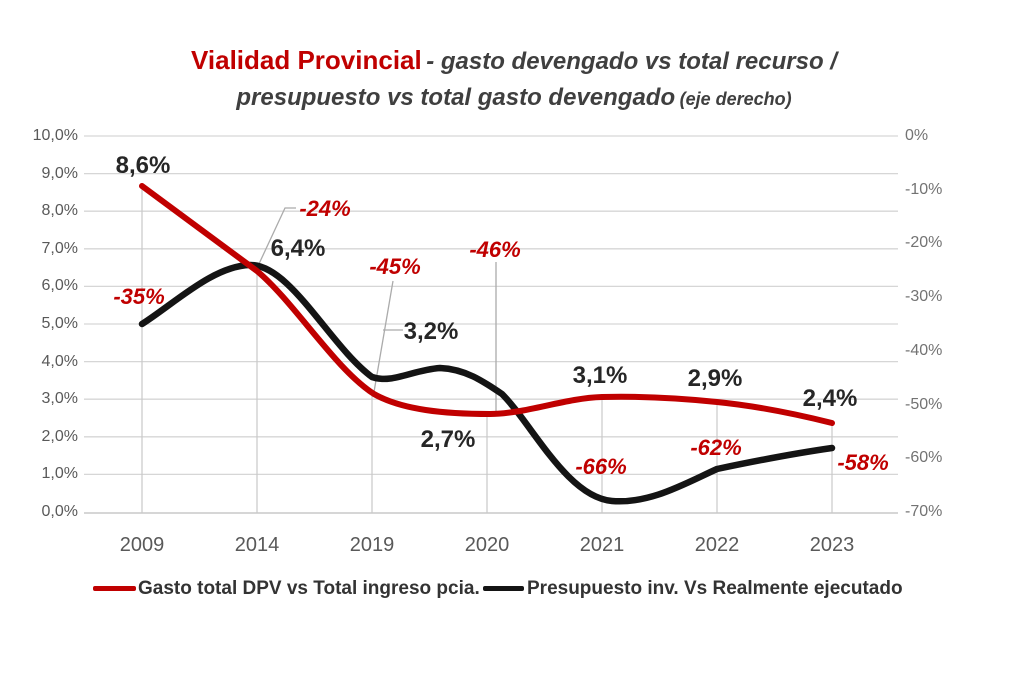 The height and width of the screenshot is (675, 1028). I want to click on x-axis-label-2009: 2009, so click(142, 545).